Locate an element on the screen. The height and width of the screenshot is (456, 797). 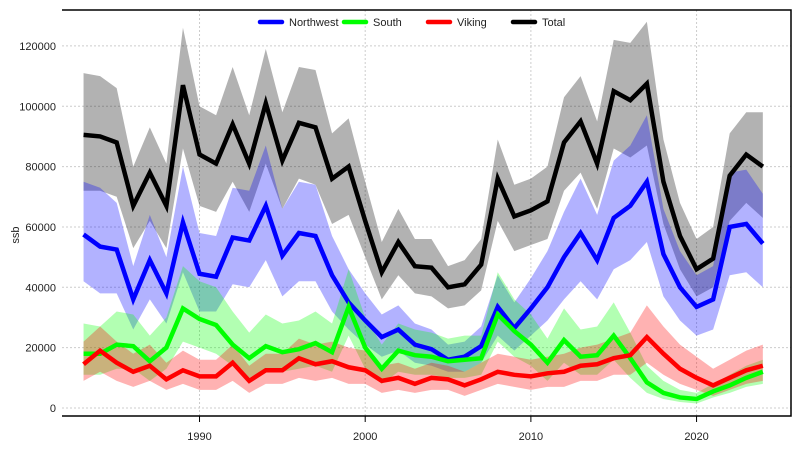
legend-label-total: Total is located at coordinates (553, 23).